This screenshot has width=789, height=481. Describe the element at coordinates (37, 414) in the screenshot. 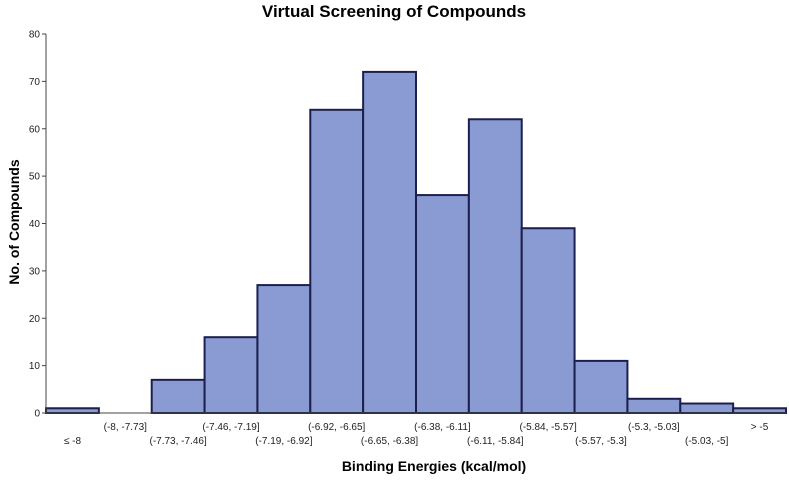

I see `y-tick-label: 0` at that location.